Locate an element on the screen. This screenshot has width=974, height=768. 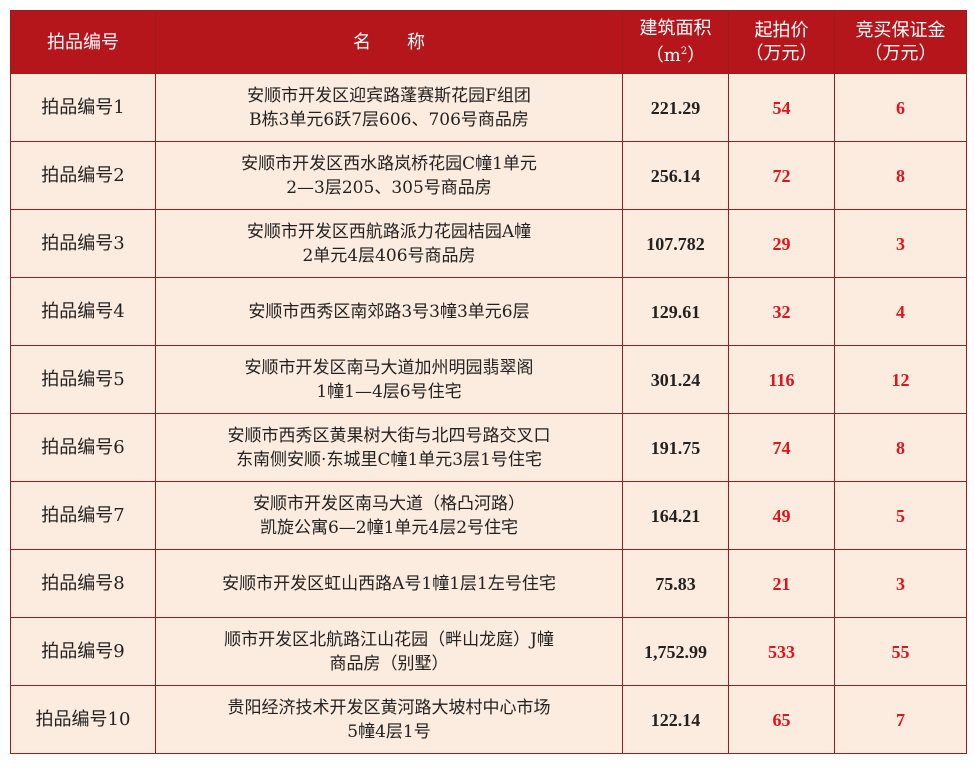
starting-price: 65 is located at coordinates (781, 719).